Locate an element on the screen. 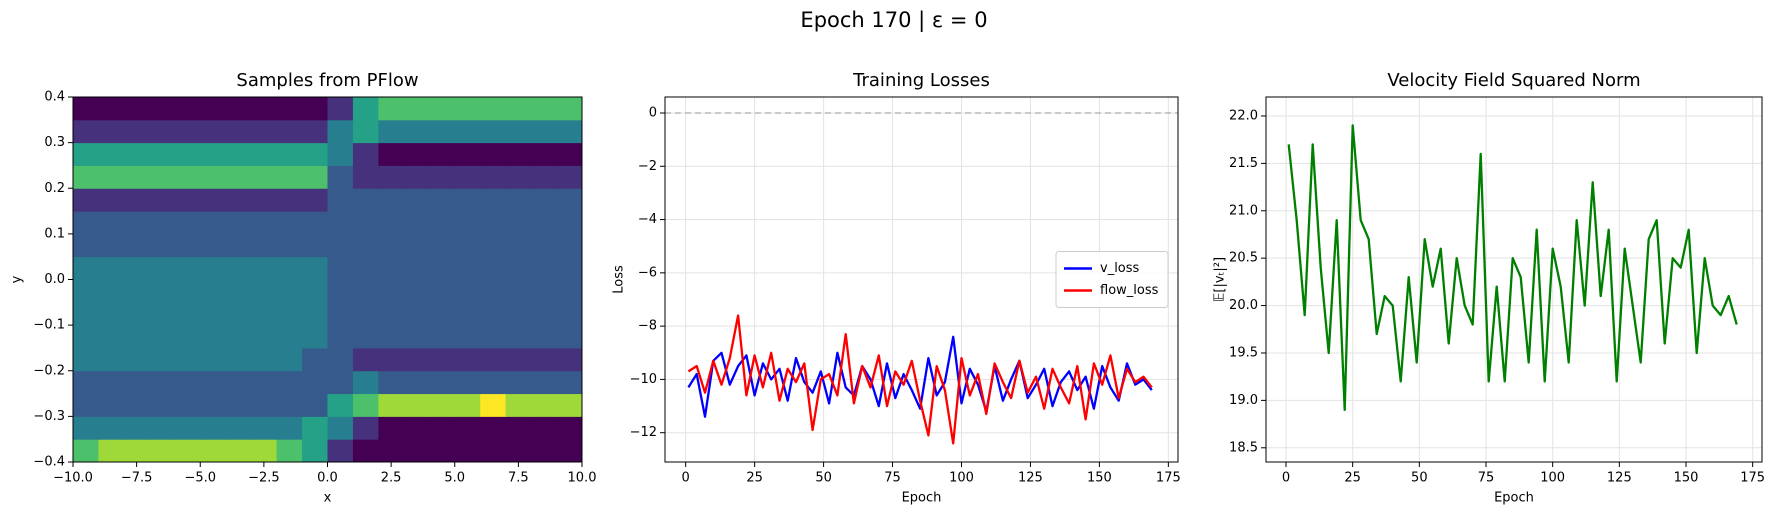 The width and height of the screenshot is (1788, 515). y-tick-label: −6 is located at coordinates (647, 272).